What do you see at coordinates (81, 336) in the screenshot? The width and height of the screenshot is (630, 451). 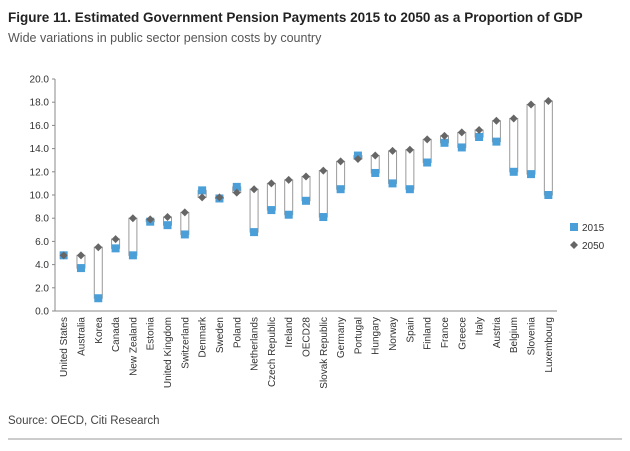 I see `x-tick-label: Australia` at bounding box center [81, 336].